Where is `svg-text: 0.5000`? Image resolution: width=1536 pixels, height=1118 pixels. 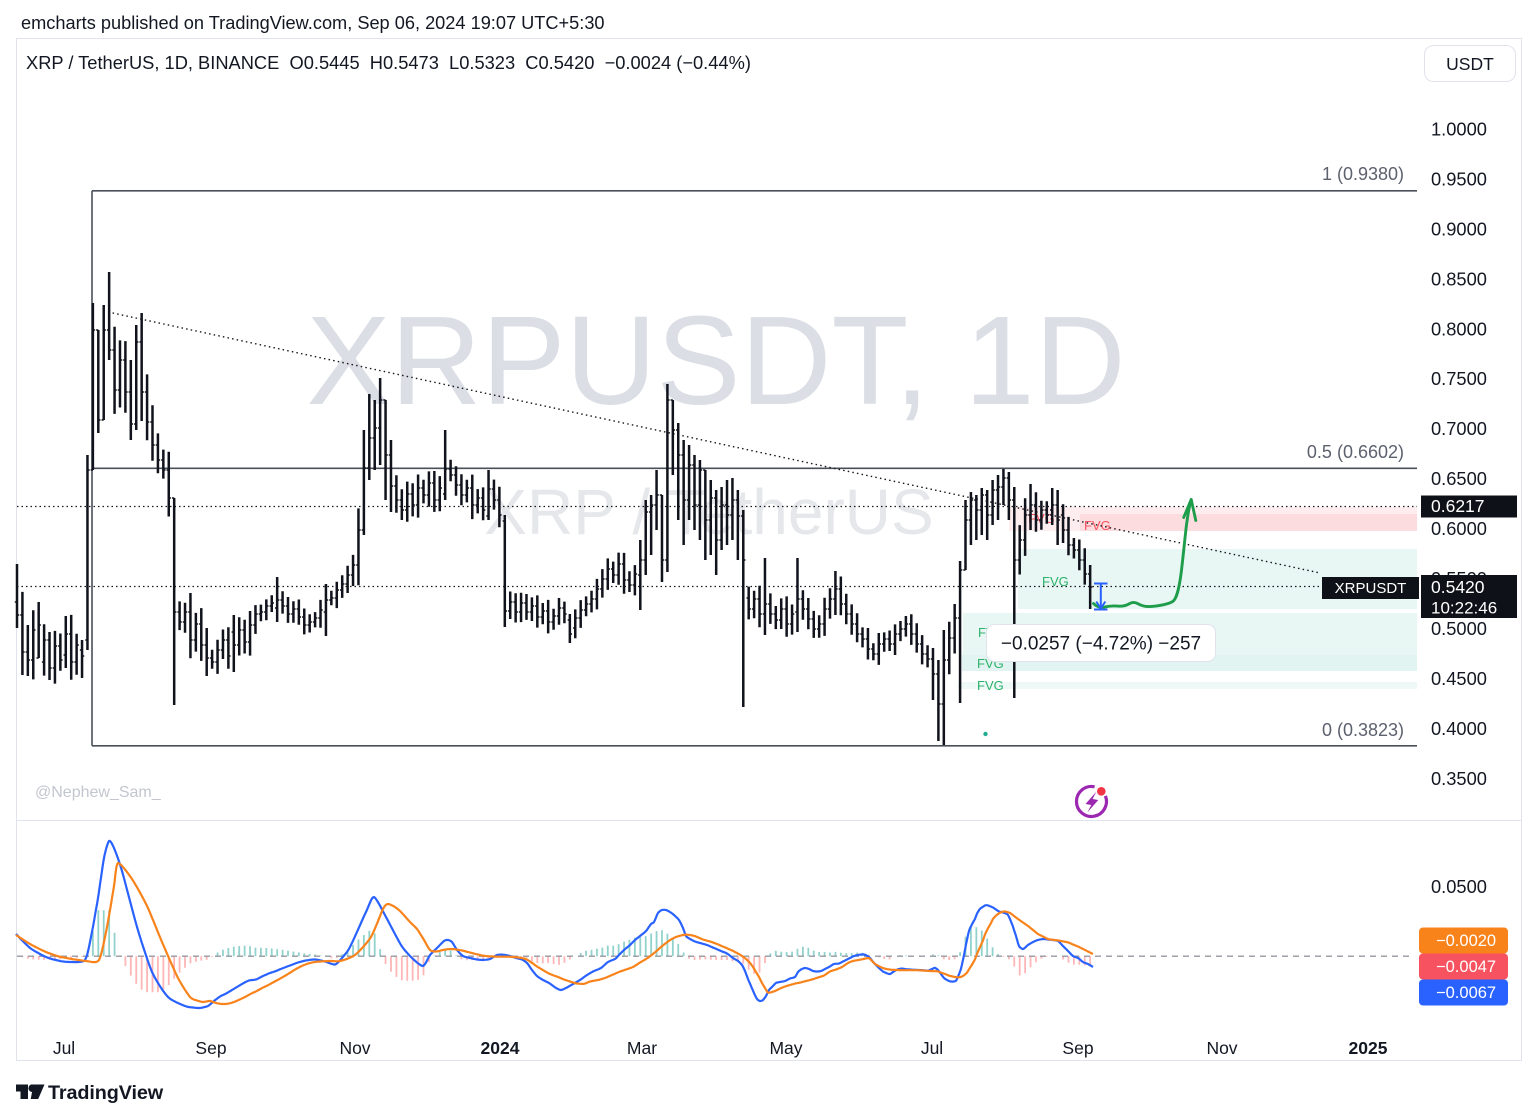
svg-text: 0.5000 is located at coordinates (1459, 628).